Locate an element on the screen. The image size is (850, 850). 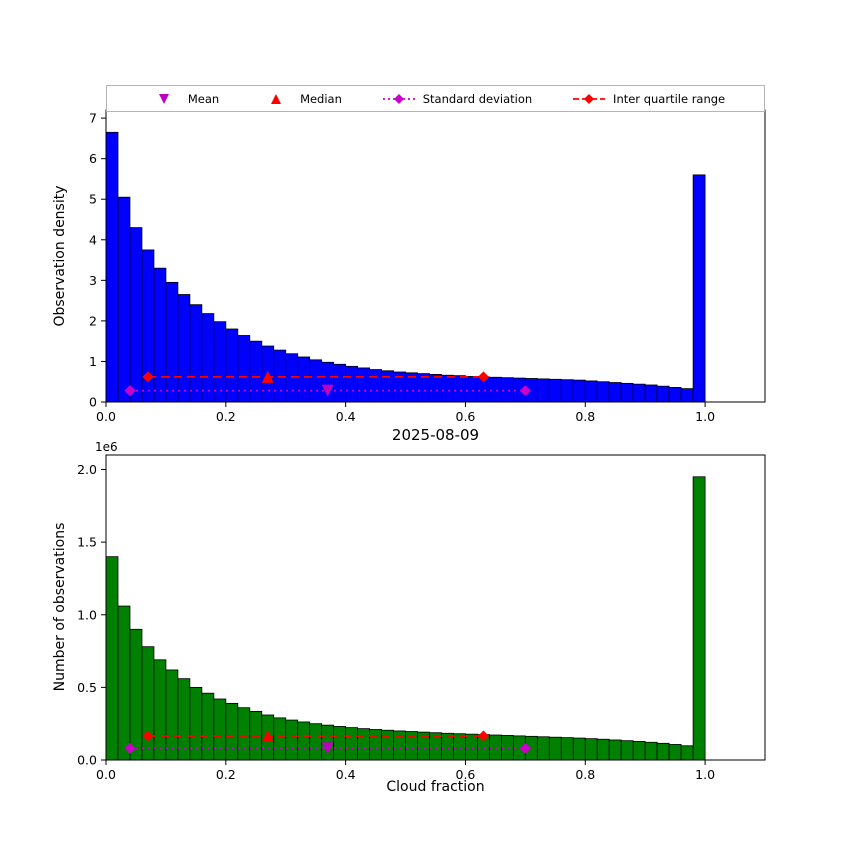
figure-title: 2025-08-09 is located at coordinates (435, 435).